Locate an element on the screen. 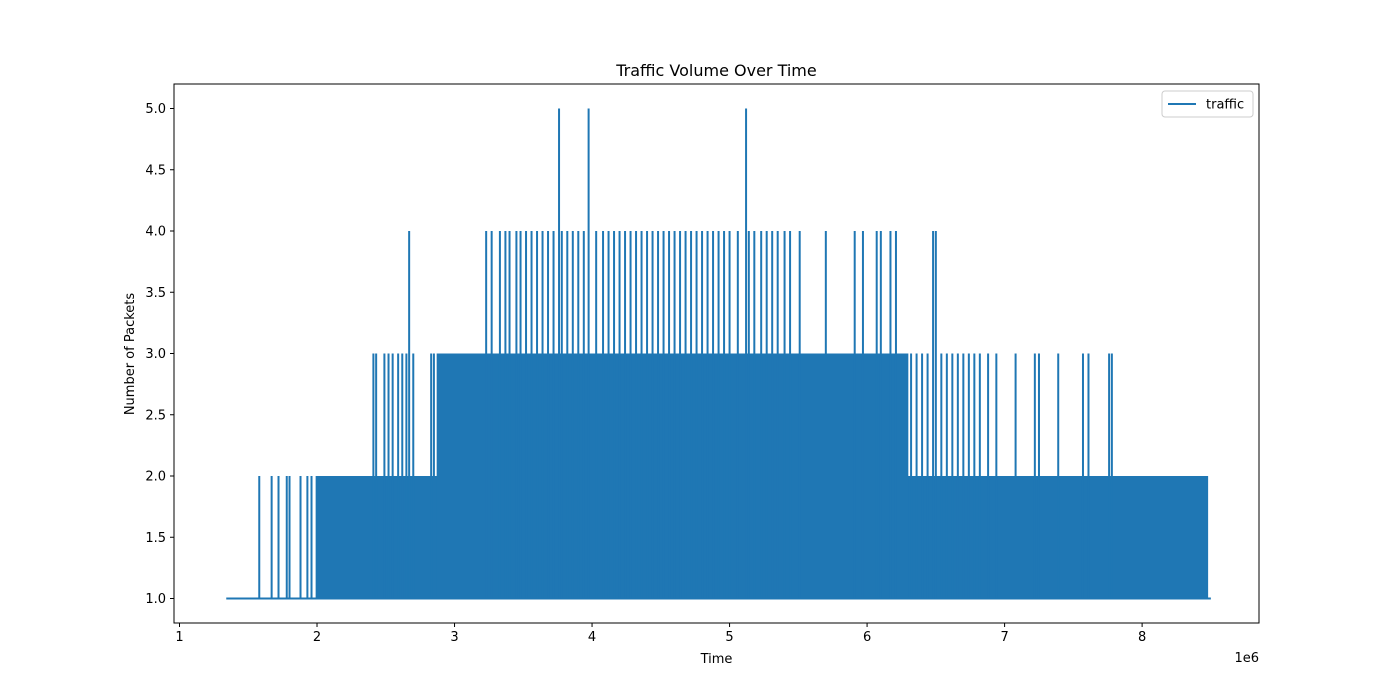 Image resolution: width=1400 pixels, height=700 pixels. legend: traffic is located at coordinates (1207, 104).